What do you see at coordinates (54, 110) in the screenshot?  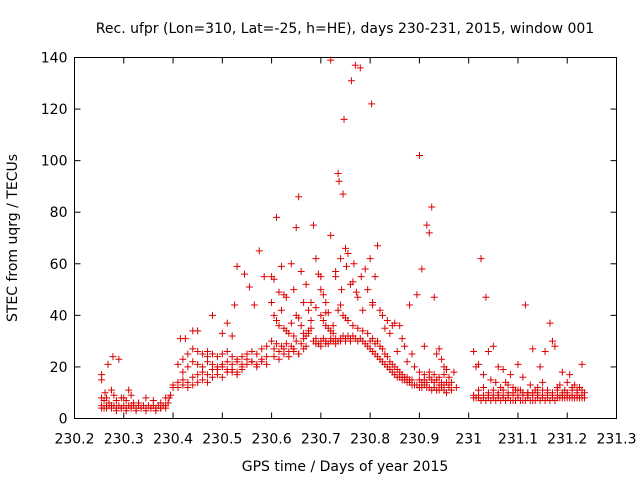 I see `y-tick-label: 120` at bounding box center [54, 110].